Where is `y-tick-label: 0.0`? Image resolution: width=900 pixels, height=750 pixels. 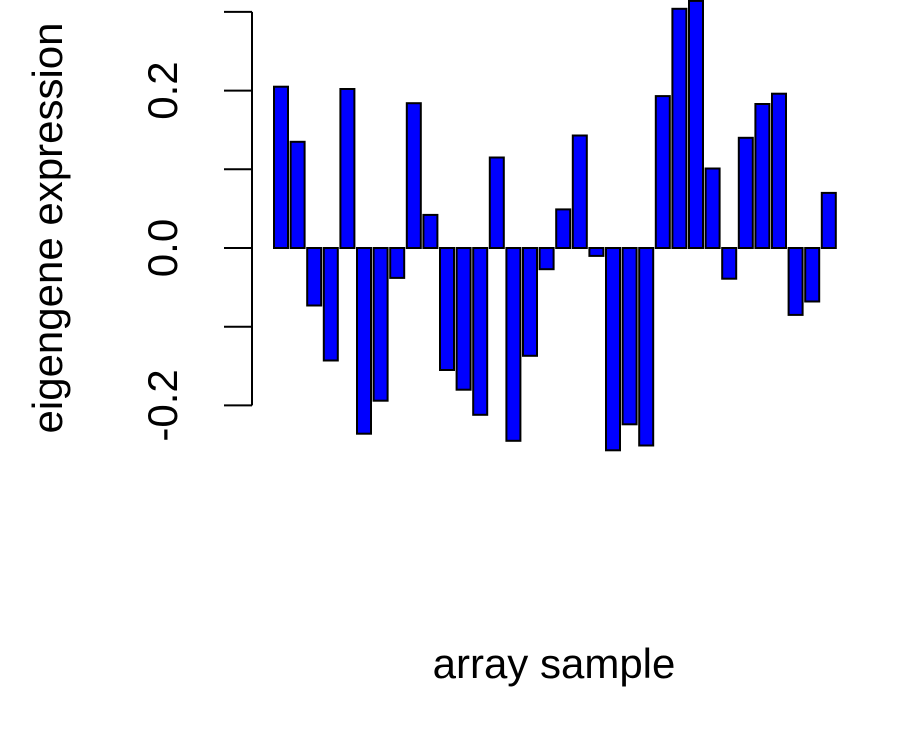 y-tick-label: 0.0 is located at coordinates (162, 248).